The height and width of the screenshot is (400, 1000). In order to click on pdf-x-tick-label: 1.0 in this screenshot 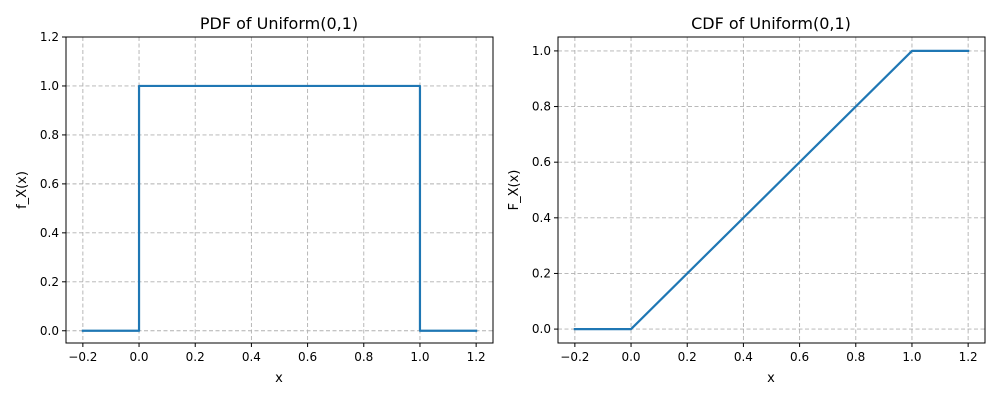, I will do `click(419, 357)`.